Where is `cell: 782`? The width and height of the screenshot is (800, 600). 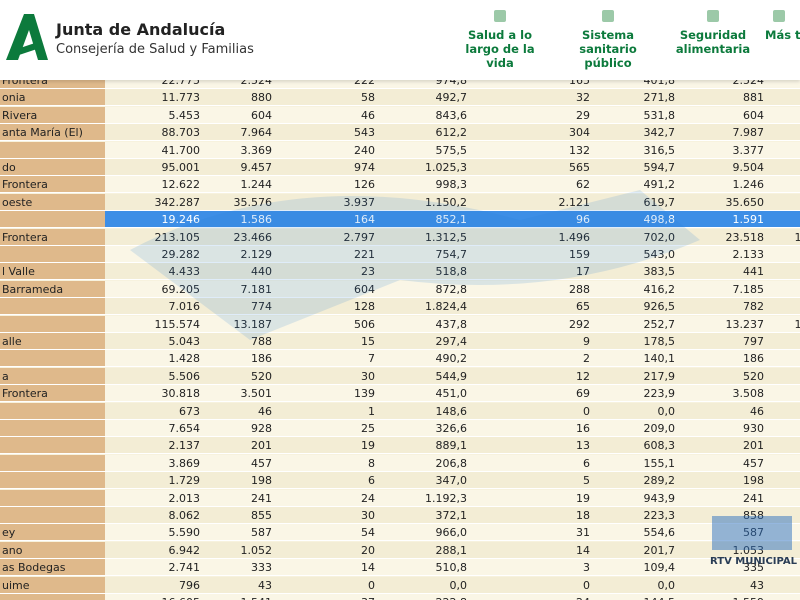 cell: 782 is located at coordinates (723, 307).